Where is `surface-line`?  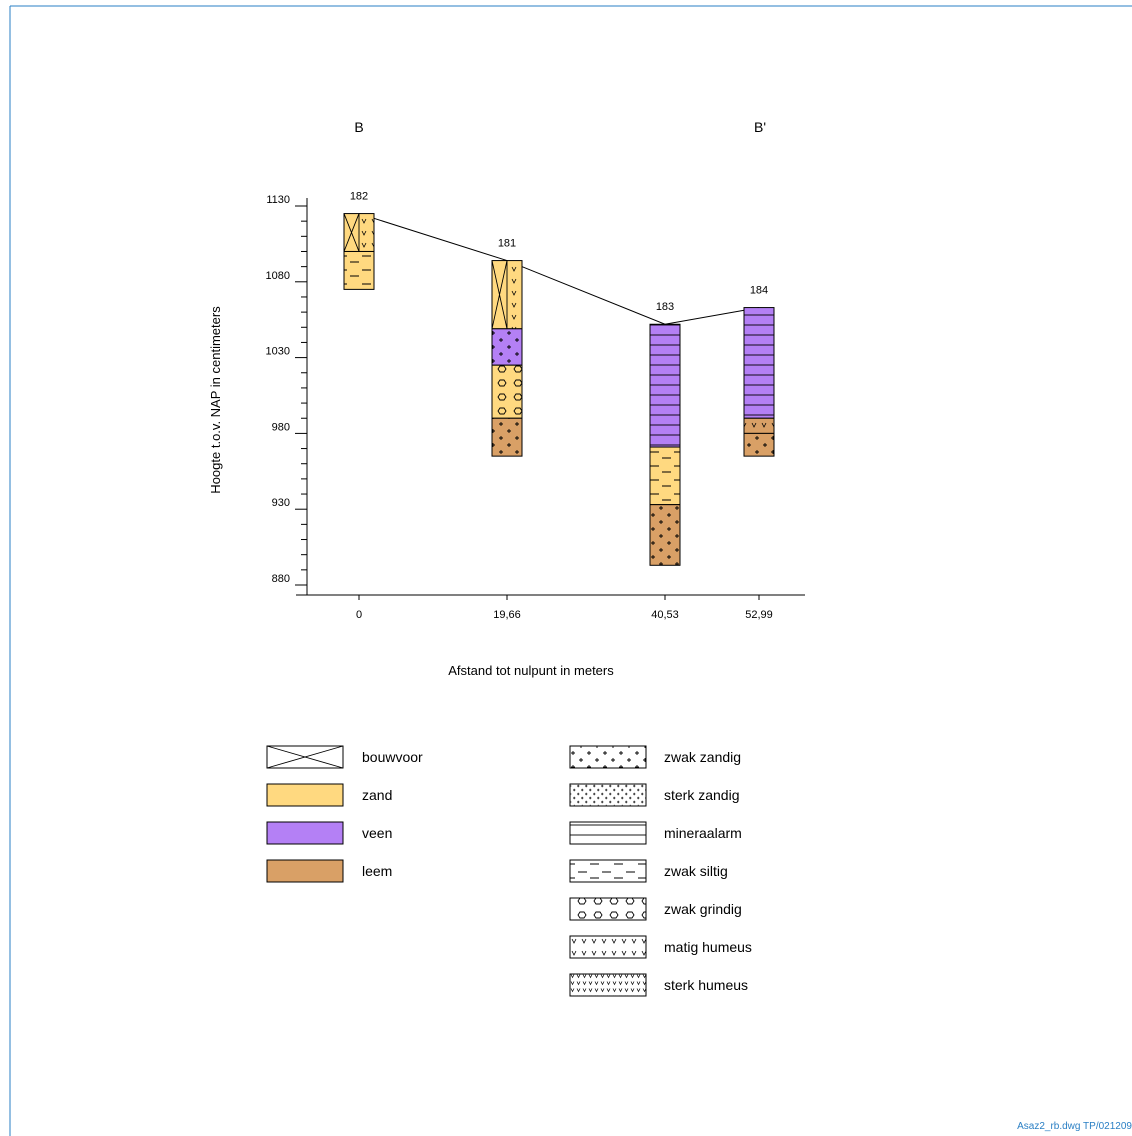 surface-line is located at coordinates (559, 269).